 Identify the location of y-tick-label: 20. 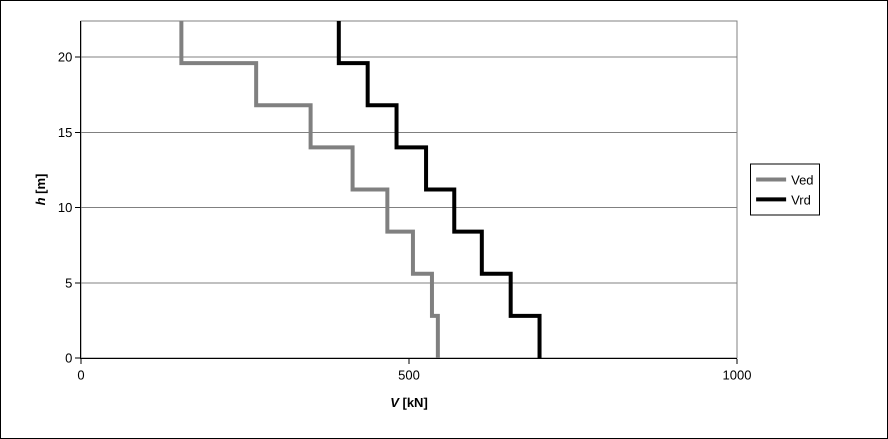
(65, 57).